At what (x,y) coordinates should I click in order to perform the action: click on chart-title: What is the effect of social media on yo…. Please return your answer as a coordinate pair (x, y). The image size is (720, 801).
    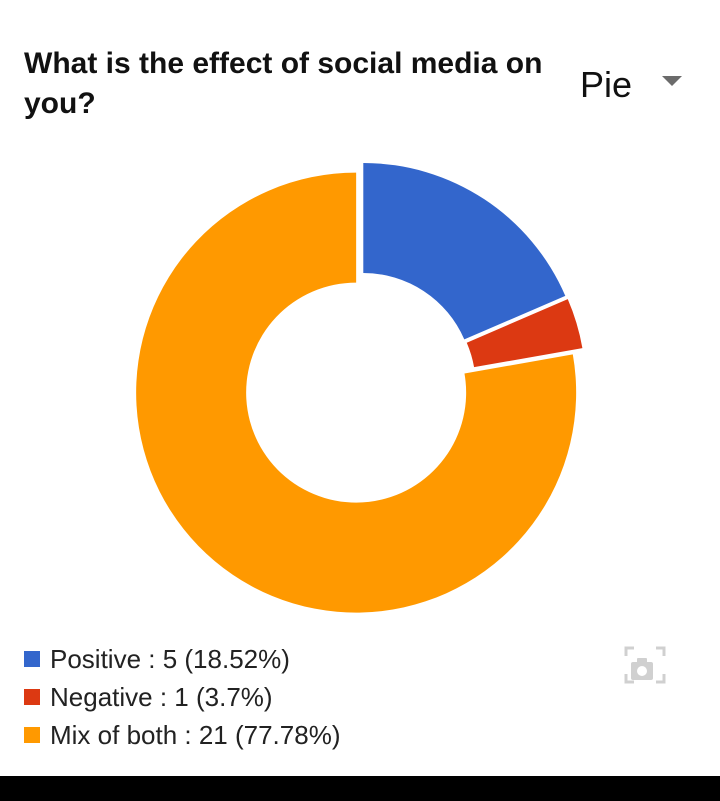
    Looking at the image, I should click on (283, 83).